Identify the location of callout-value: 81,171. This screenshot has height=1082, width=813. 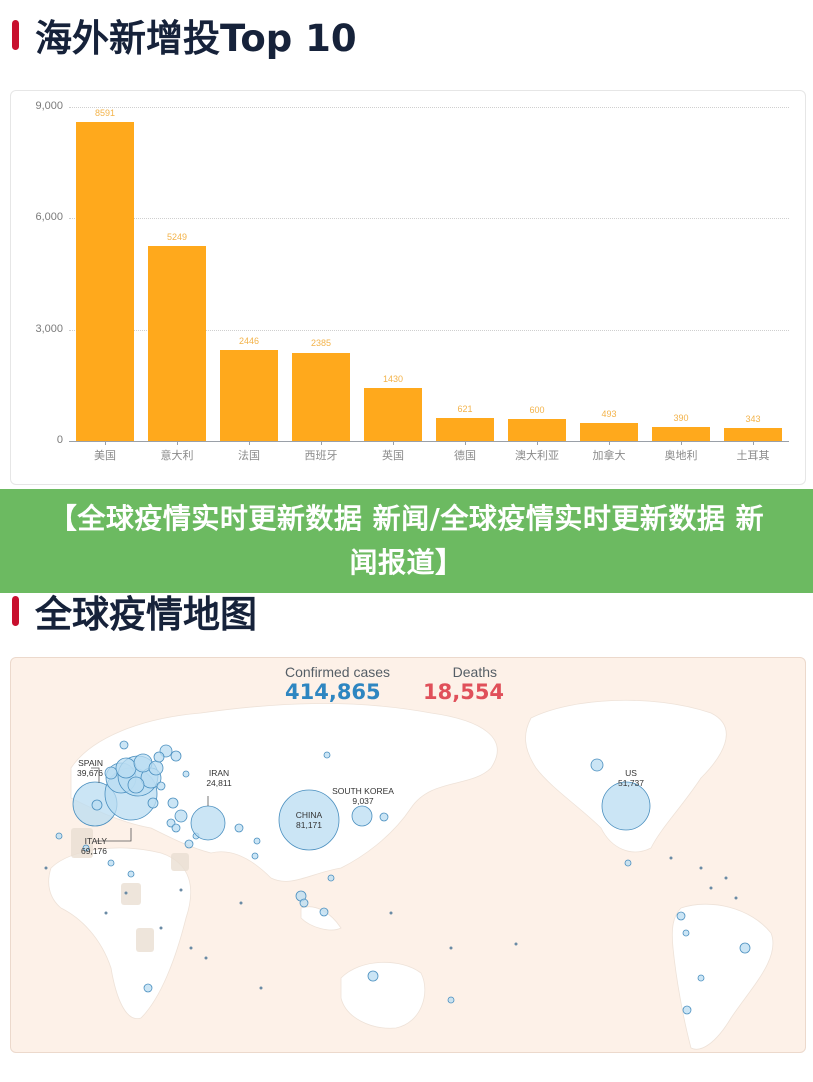
(309, 825).